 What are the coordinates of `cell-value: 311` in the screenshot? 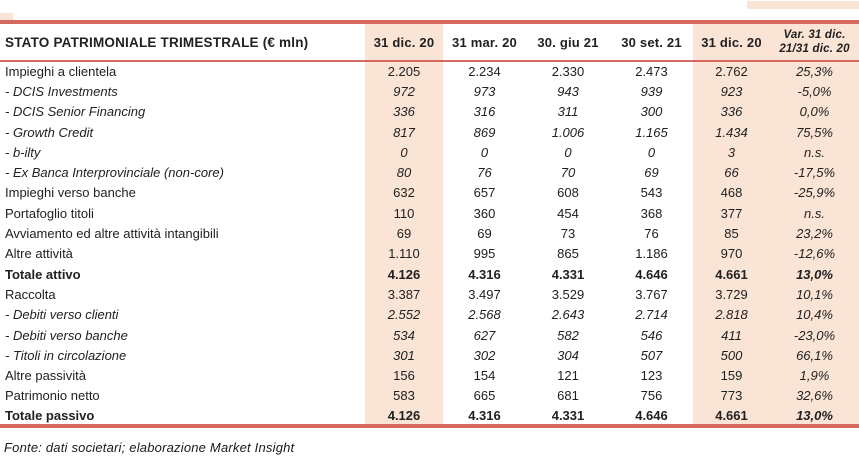 It's located at (568, 112).